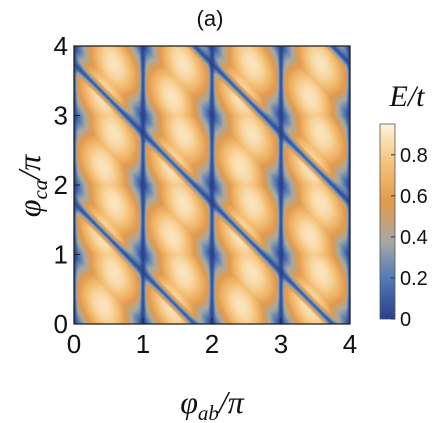 This screenshot has width=442, height=423. Describe the element at coordinates (61, 46) in the screenshot. I see `y-tick-label: 4` at that location.